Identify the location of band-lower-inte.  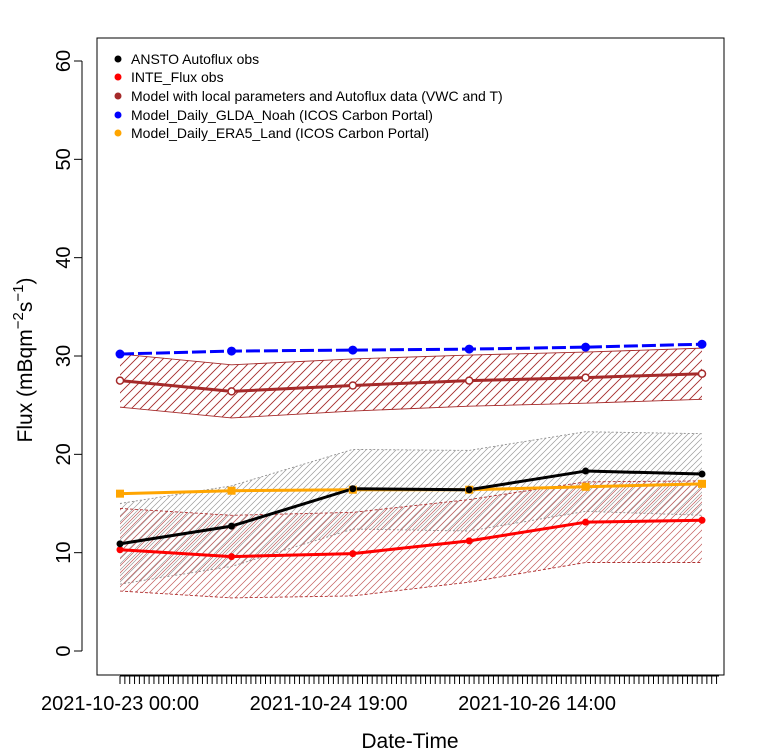
(410, 580).